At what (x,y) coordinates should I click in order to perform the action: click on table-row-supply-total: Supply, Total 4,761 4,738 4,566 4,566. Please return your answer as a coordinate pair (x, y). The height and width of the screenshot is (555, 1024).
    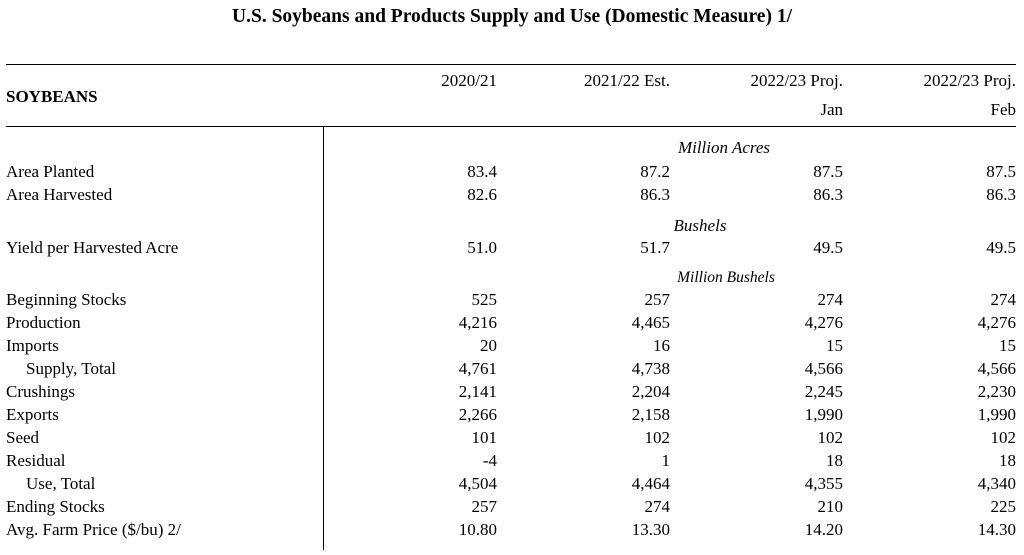
    Looking at the image, I should click on (512, 368).